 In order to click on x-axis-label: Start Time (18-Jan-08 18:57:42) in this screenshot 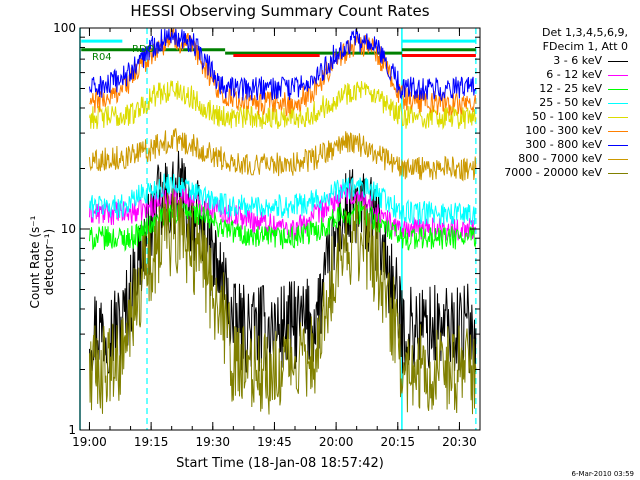, I will do `click(280, 463)`.